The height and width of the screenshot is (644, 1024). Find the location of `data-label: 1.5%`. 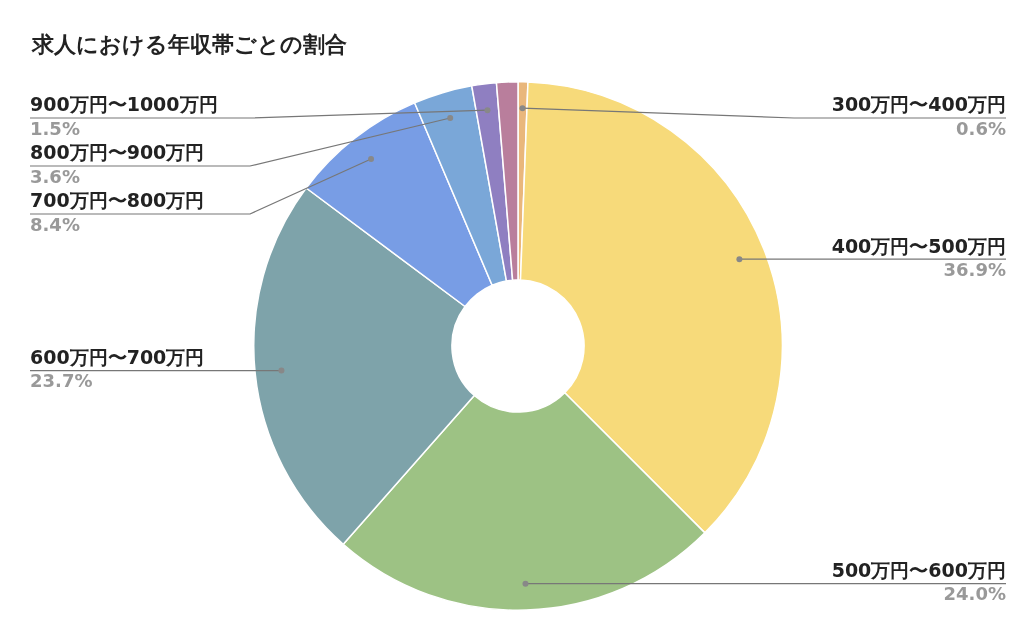

data-label: 1.5% is located at coordinates (55, 128).